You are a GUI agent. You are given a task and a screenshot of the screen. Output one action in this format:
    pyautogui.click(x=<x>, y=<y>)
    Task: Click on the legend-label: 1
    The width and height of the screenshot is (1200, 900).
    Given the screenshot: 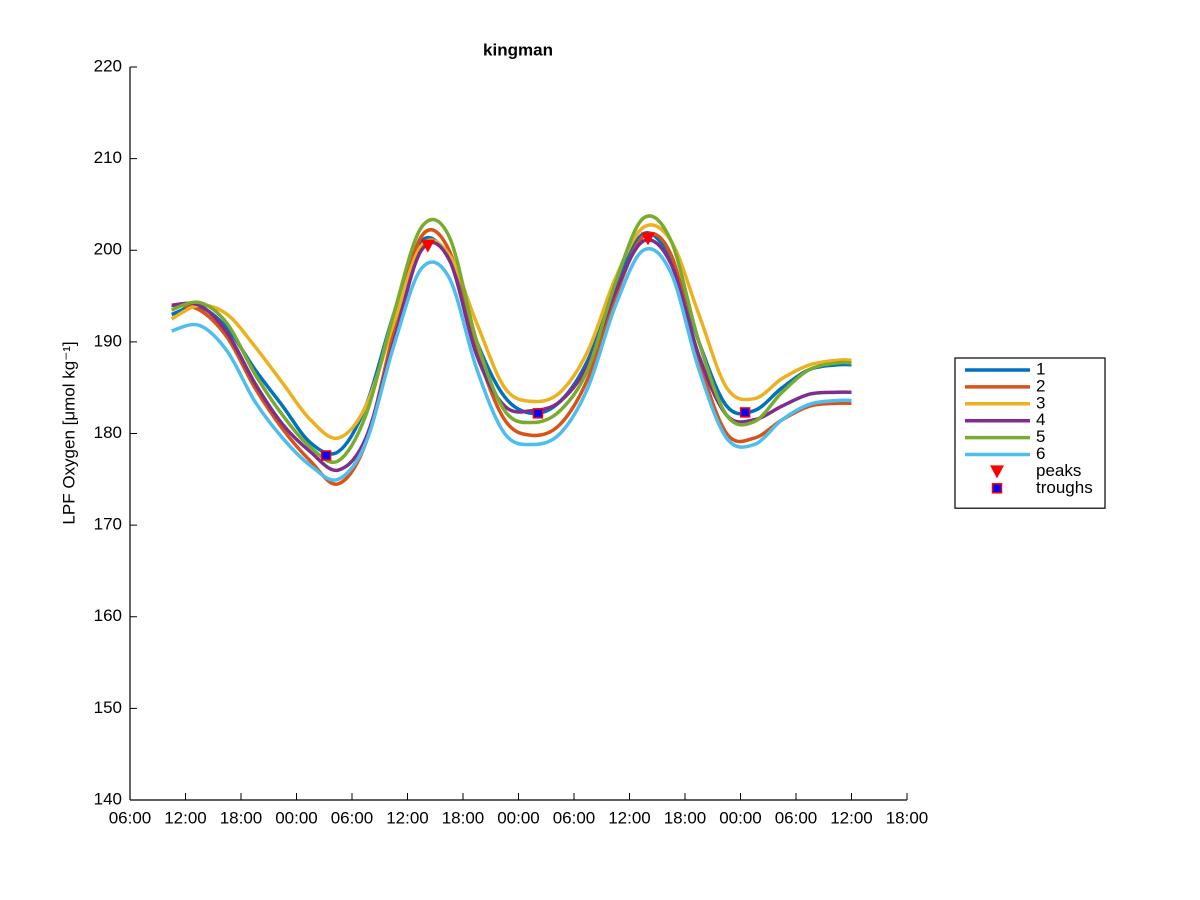 What is the action you would take?
    pyautogui.click(x=1040, y=368)
    